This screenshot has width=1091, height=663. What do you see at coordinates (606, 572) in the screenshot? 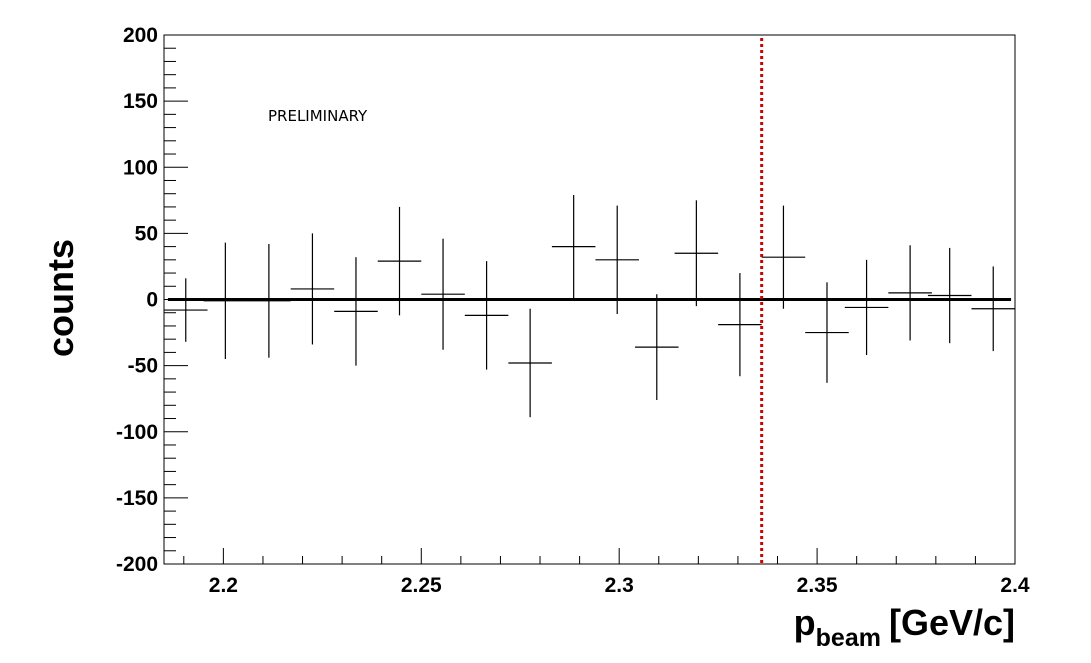
I see `x-axis: 2.2 2.25 2.3 2.35 2.4` at bounding box center [606, 572].